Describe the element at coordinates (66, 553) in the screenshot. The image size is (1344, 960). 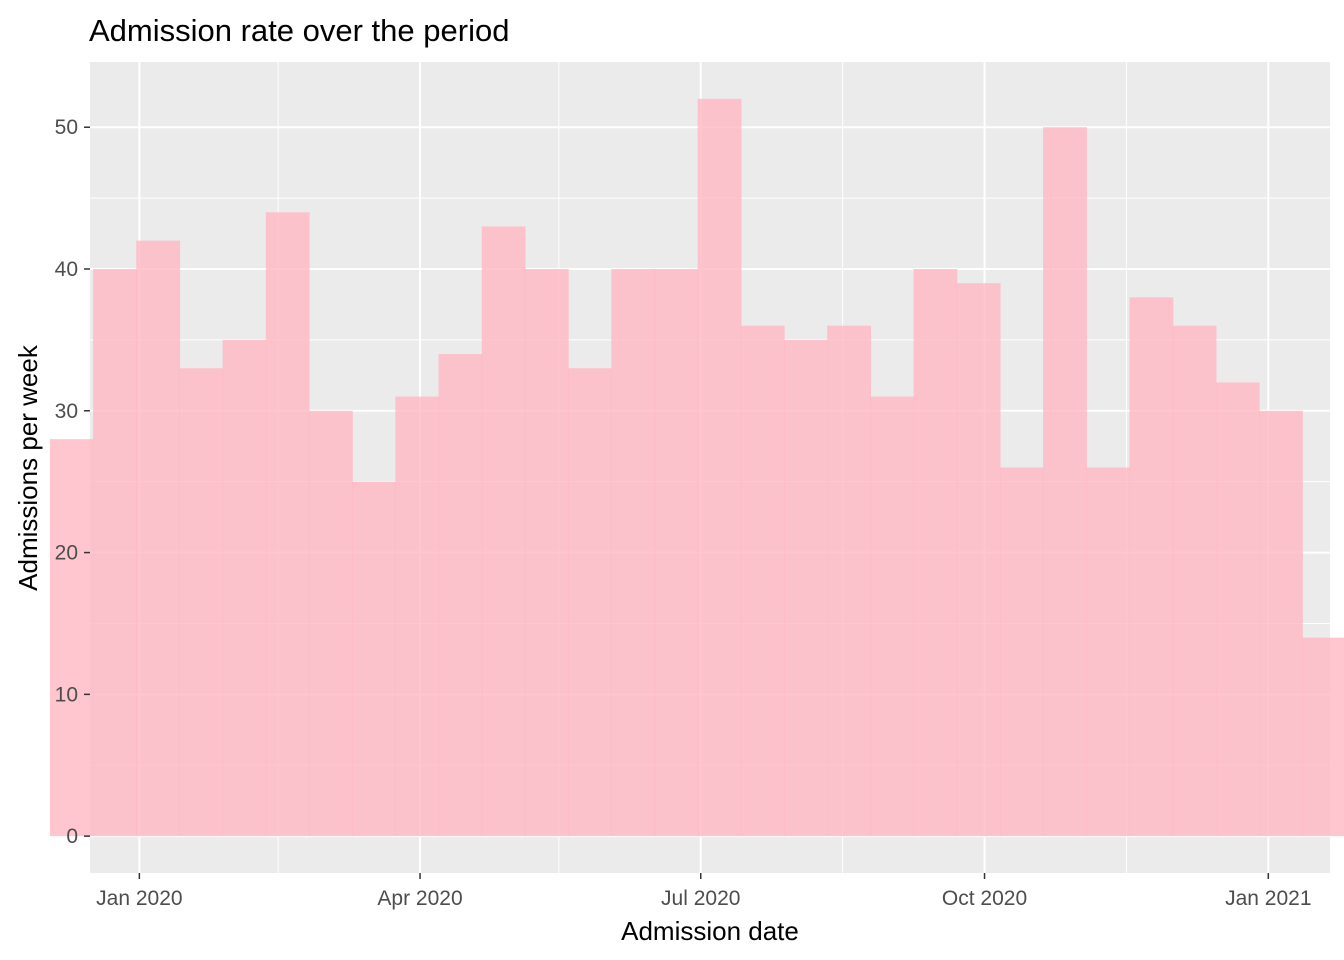
I see `y-tick-label: 20` at that location.